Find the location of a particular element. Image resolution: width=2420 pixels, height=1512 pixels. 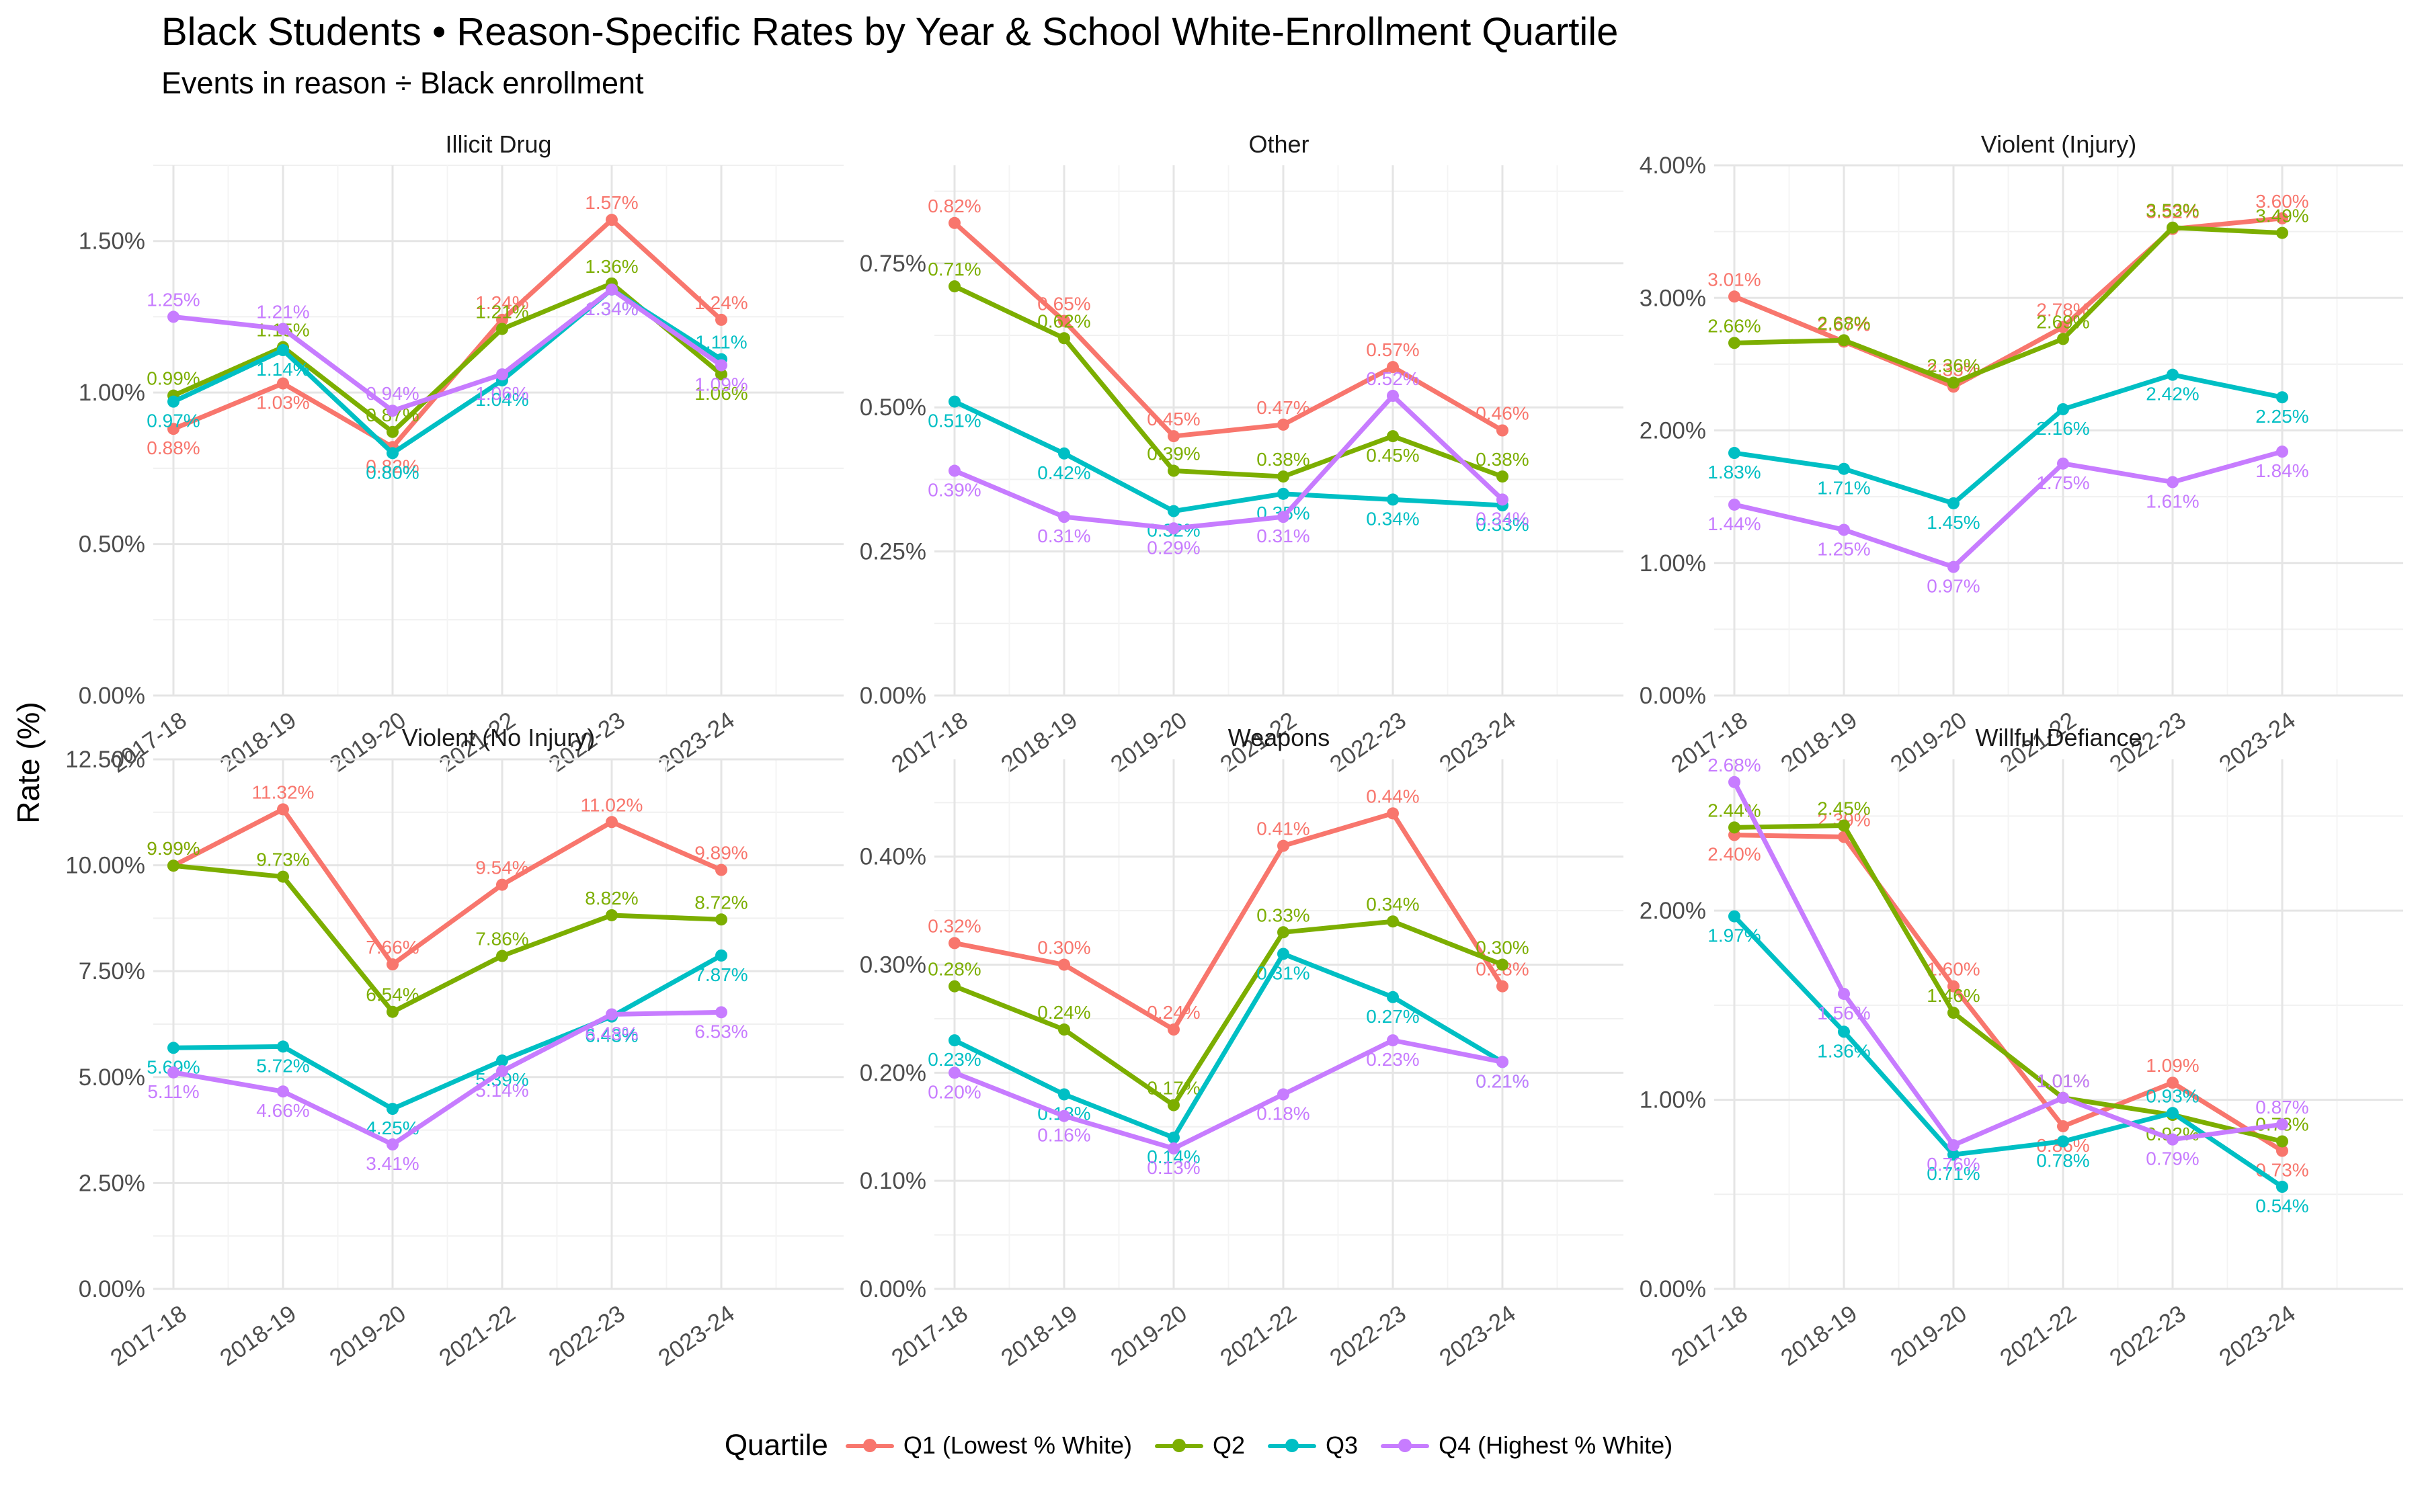

data-label-q2: 0.34% is located at coordinates (1392, 905).